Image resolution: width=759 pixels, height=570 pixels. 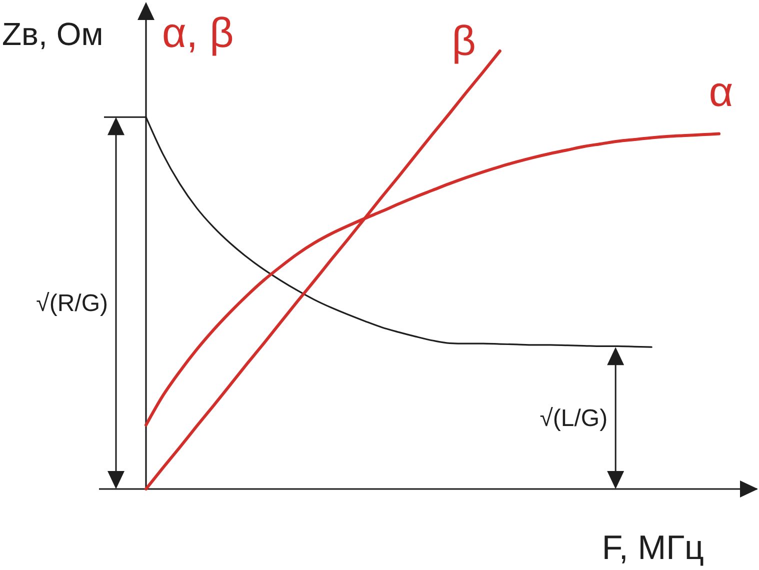 What do you see at coordinates (464, 40) in the screenshot?
I see `series-label: β` at bounding box center [464, 40].